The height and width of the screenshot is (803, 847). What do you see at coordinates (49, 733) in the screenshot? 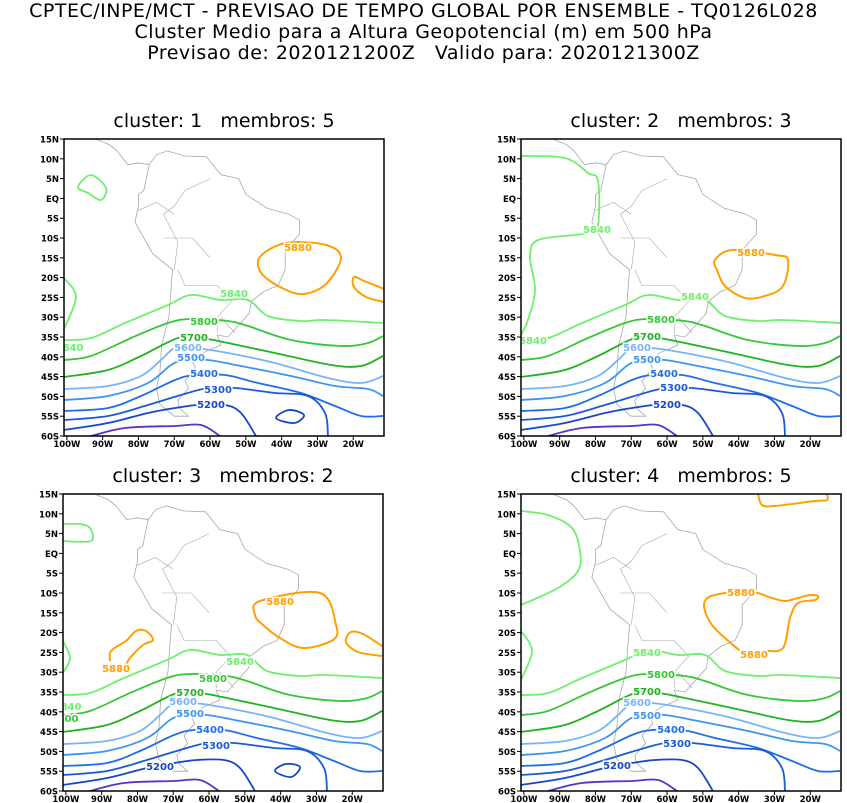
I see `lat-label: 45S` at bounding box center [49, 733].